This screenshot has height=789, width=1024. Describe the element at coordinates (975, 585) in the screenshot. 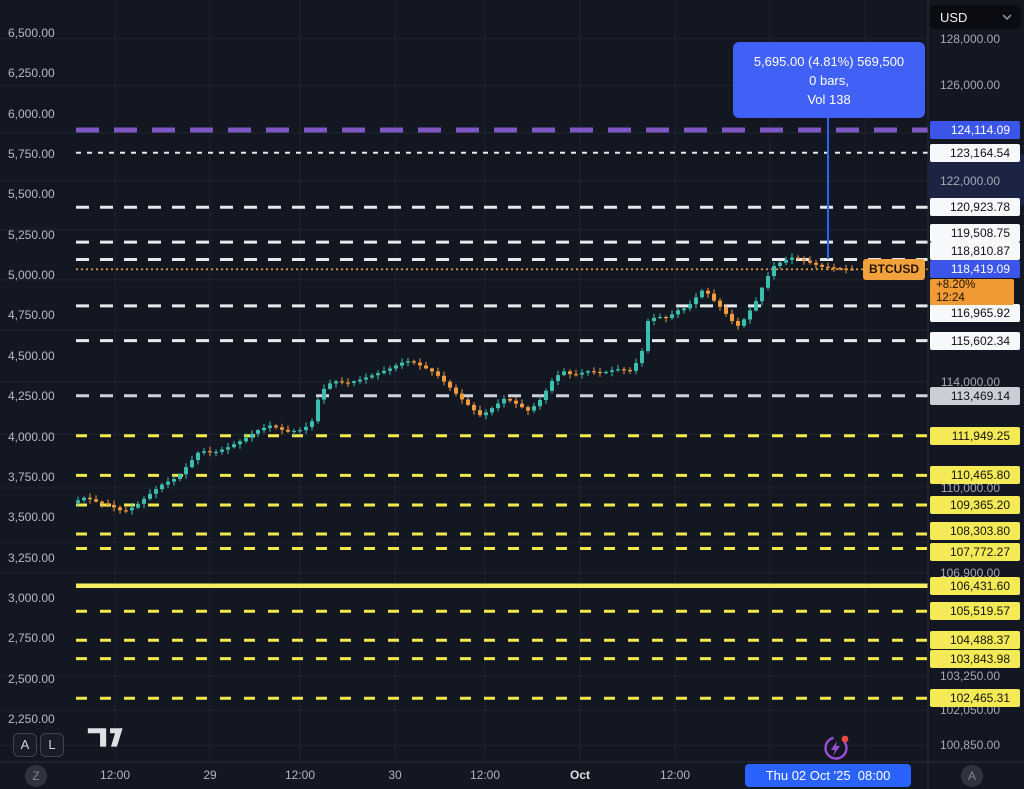

I see `price-level-badge: 106,431.60` at that location.